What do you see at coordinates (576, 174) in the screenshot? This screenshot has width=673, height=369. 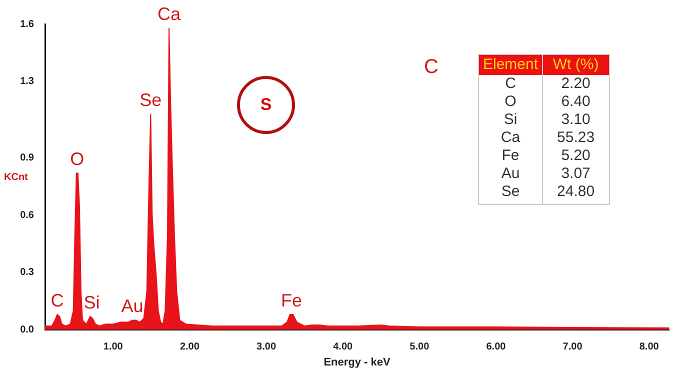 I see `annotation: 3.07` at bounding box center [576, 174].